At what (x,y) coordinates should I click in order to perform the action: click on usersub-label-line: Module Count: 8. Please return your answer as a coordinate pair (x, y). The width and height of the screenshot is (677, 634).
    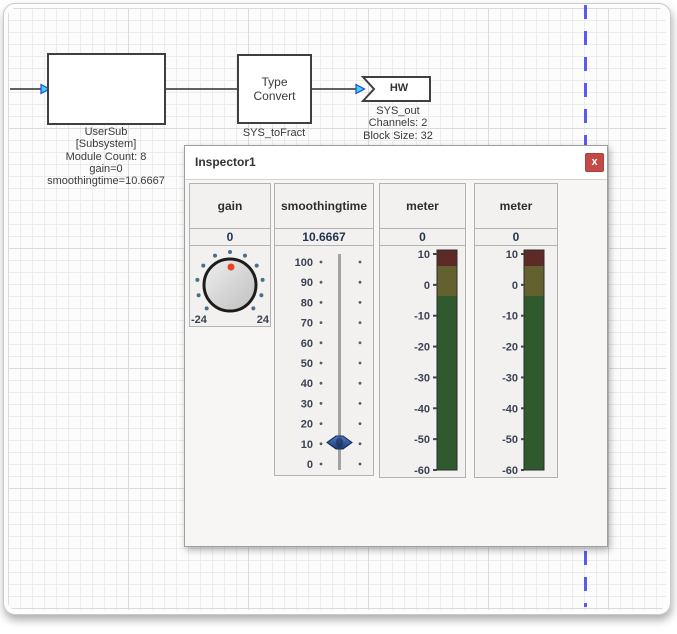
    Looking at the image, I should click on (106, 156).